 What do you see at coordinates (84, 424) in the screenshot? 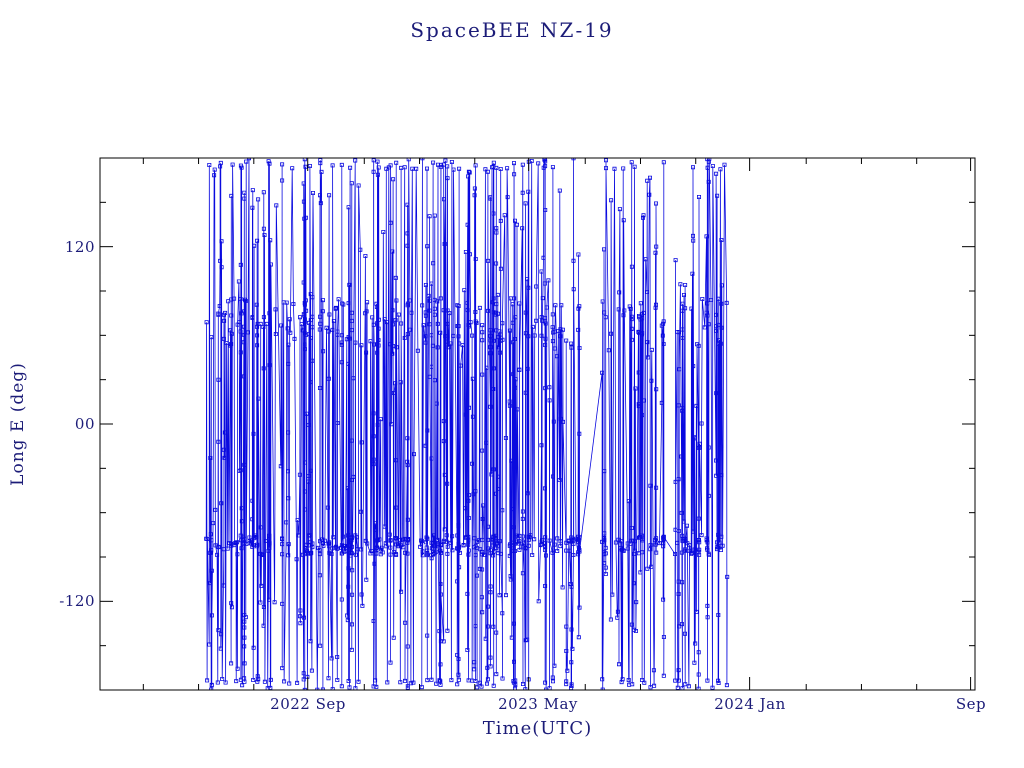
I see `y-tick-label-00: 00` at bounding box center [84, 424].